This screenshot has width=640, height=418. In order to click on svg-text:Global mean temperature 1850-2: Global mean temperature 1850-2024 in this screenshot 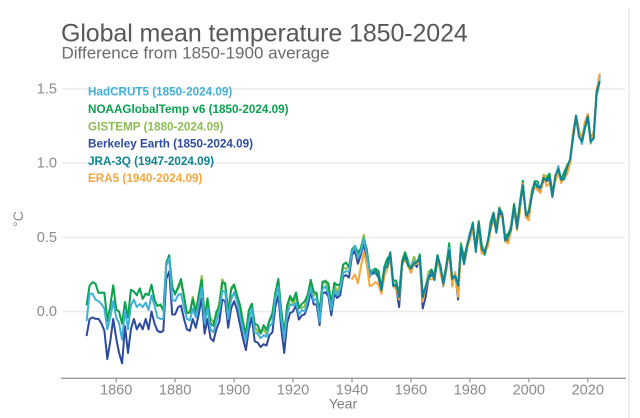, I will do `click(264, 34)`.